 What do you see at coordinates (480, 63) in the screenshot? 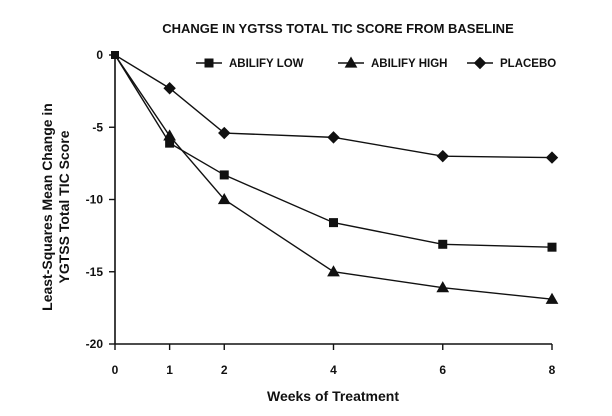
I see `legend-marker-placebo` at bounding box center [480, 63].